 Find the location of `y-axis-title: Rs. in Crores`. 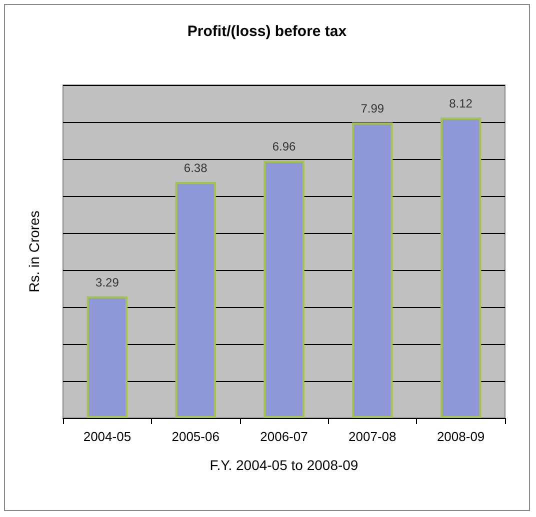

y-axis-title: Rs. in Crores is located at coordinates (34, 251).